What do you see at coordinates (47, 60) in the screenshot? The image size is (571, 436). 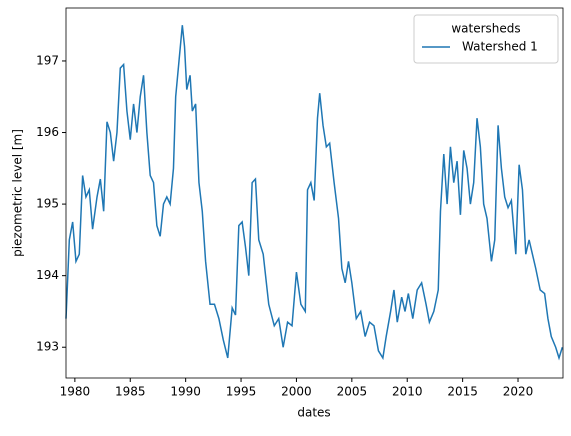 I see `y-tick-label: 197` at bounding box center [47, 60].